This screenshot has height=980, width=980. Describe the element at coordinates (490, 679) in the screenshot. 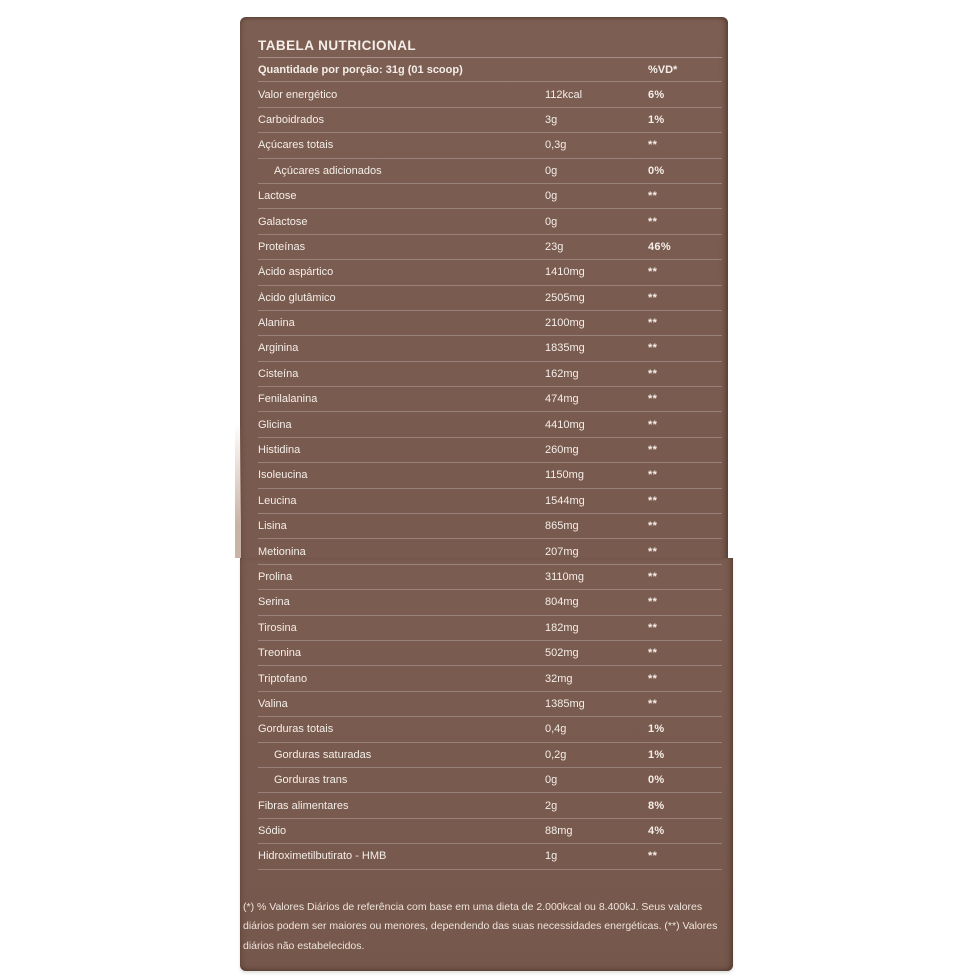

I see `table-row: Triptofano 32mg **` at that location.